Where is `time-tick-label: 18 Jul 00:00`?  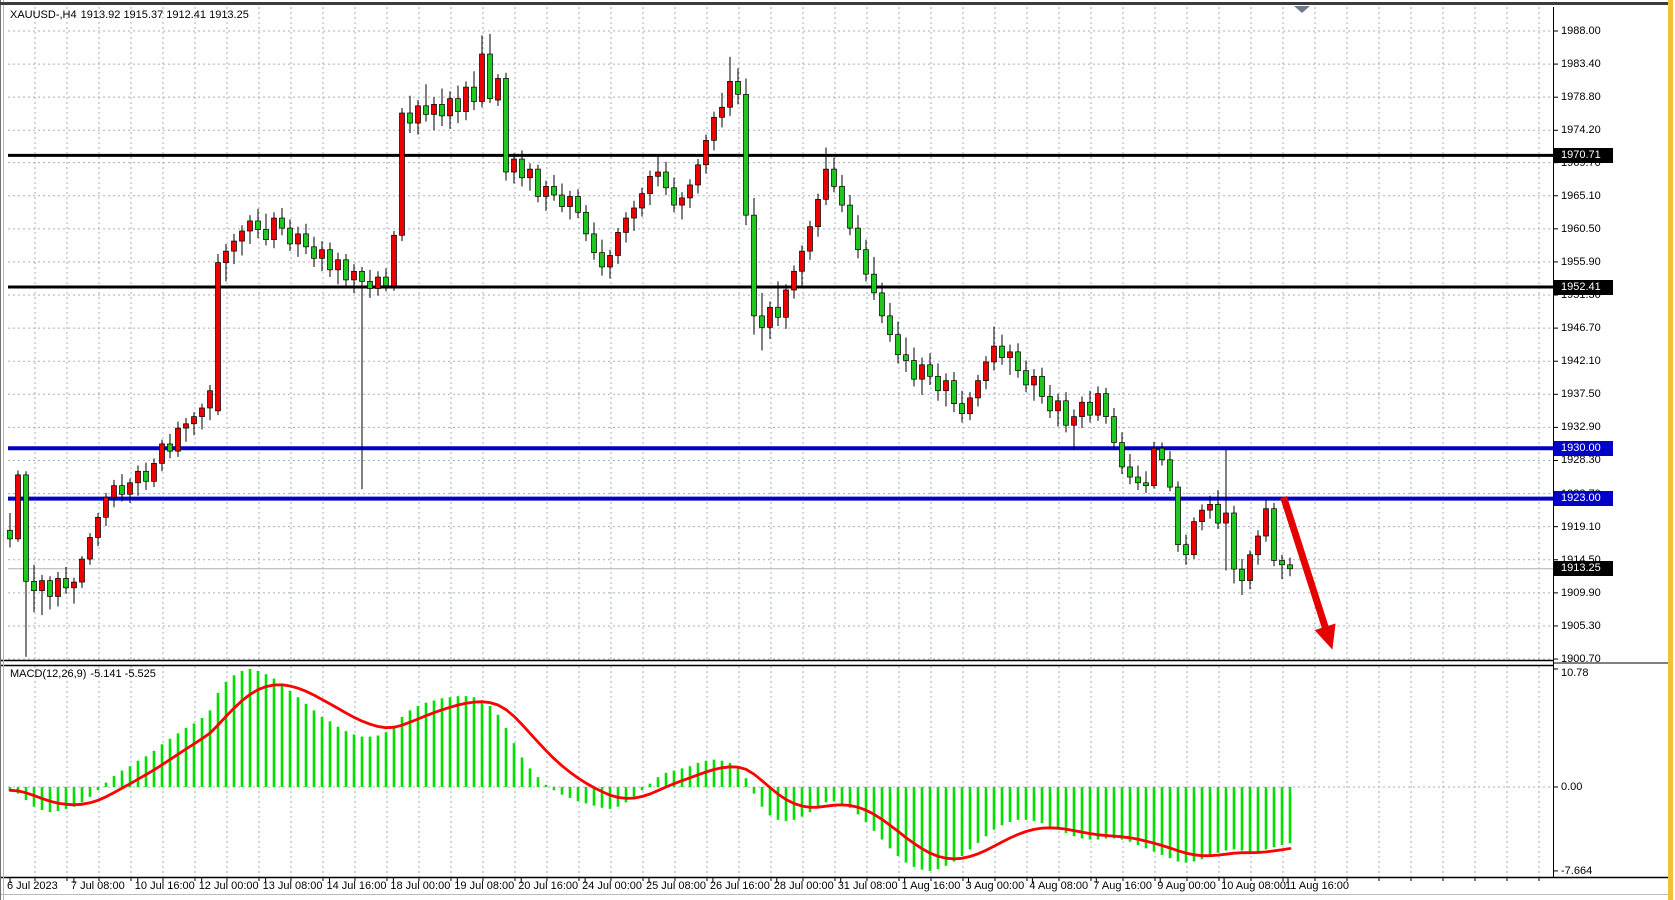 time-tick-label: 18 Jul 00:00 is located at coordinates (420, 886).